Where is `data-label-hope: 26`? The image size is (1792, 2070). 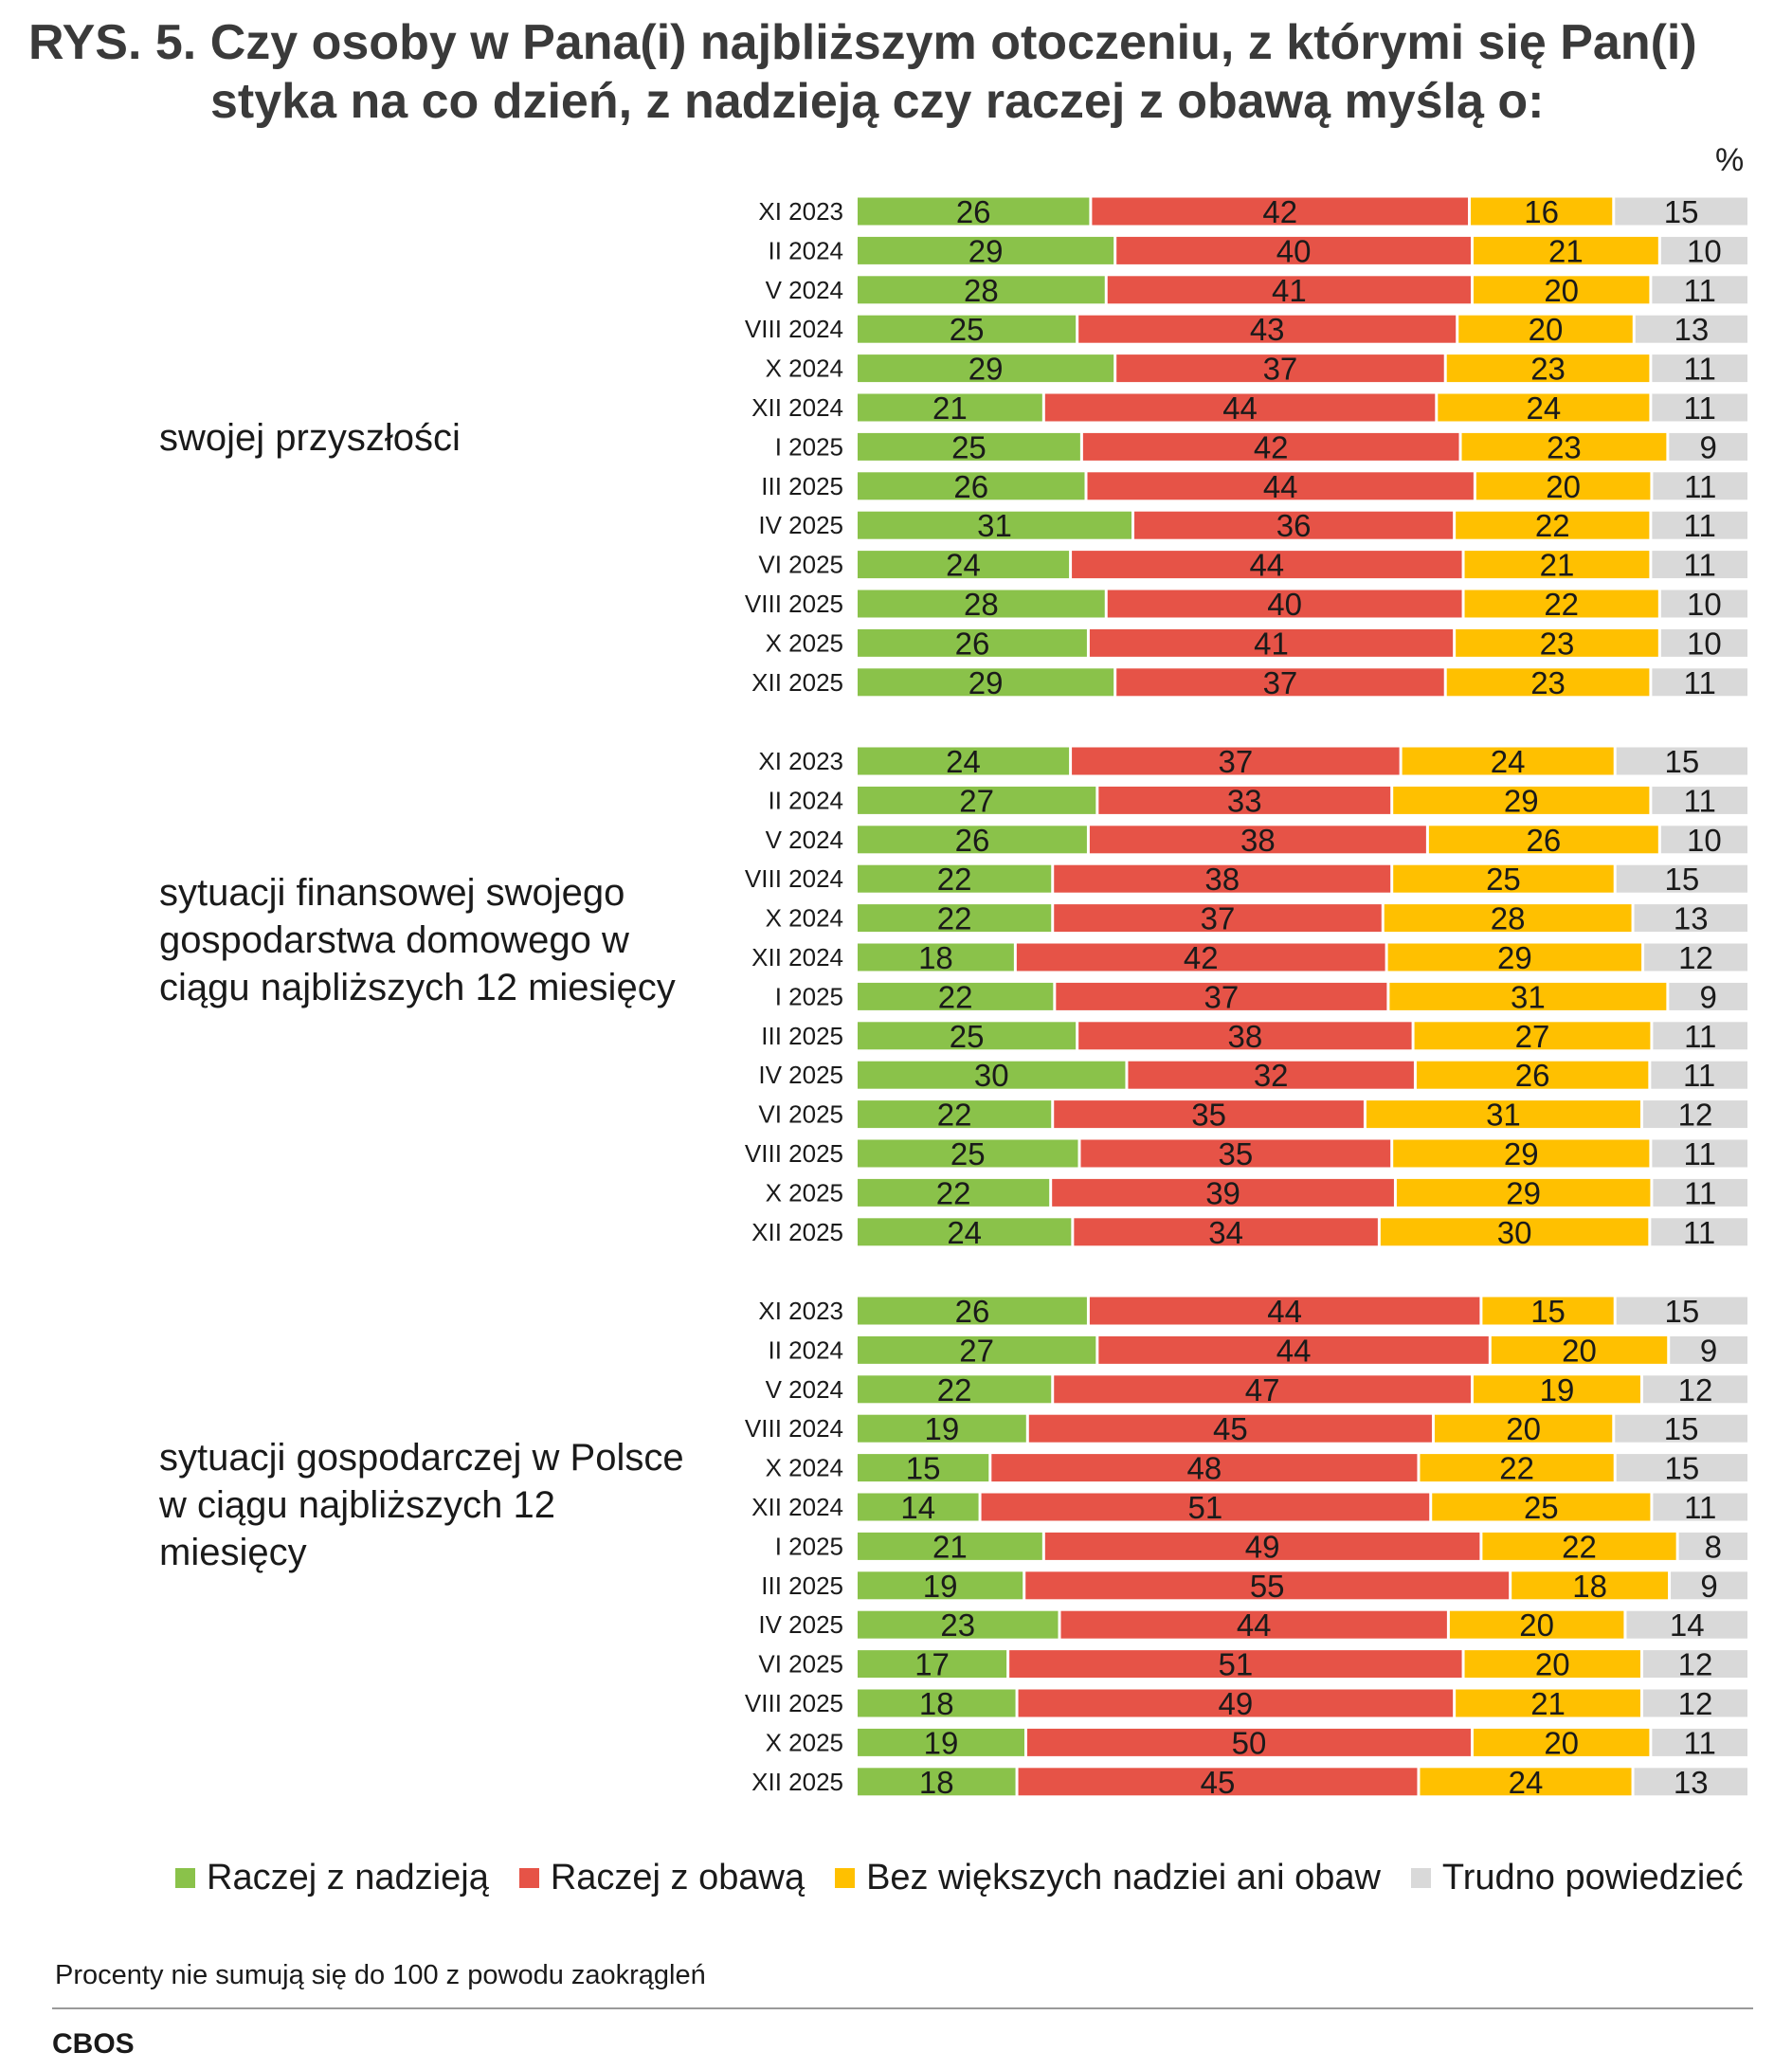 data-label-hope: 26 is located at coordinates (974, 211).